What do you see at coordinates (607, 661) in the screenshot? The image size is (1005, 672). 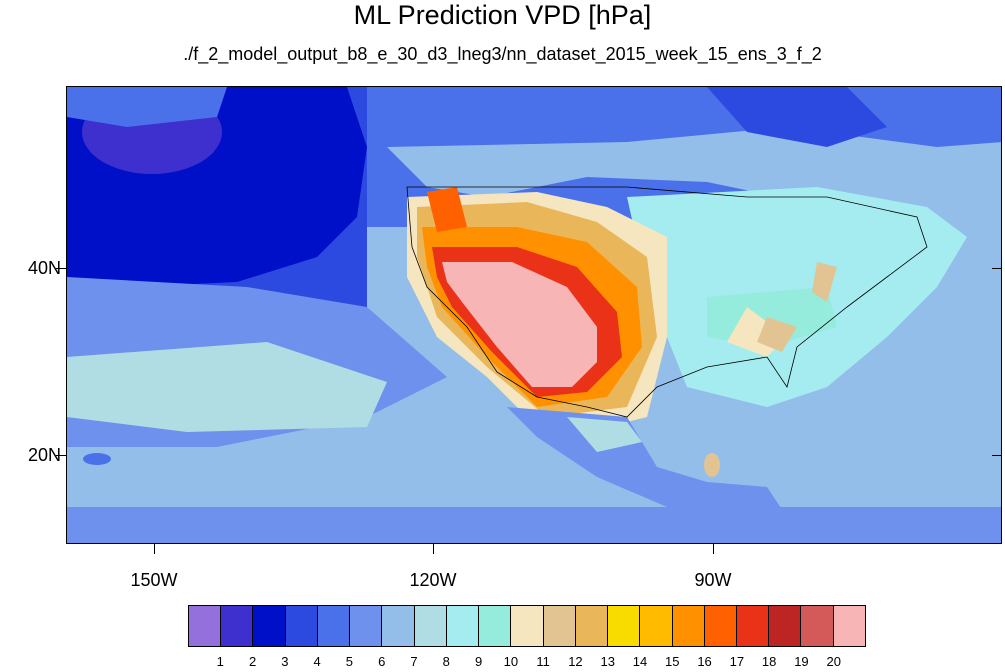 I see `colorbar-label: 13` at bounding box center [607, 661].